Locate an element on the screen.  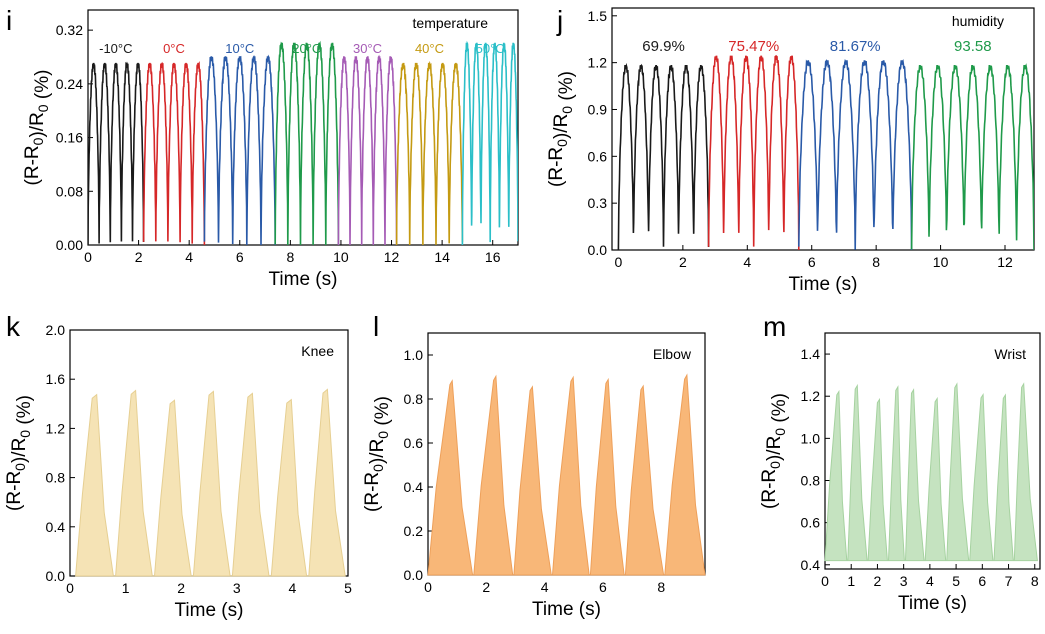
y-tick-label: 0.16 is located at coordinates (69, 138).